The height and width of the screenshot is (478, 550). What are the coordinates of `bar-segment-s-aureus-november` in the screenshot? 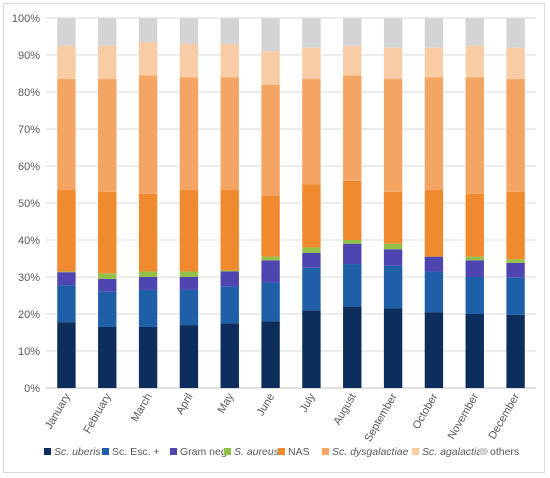 It's located at (474, 258).